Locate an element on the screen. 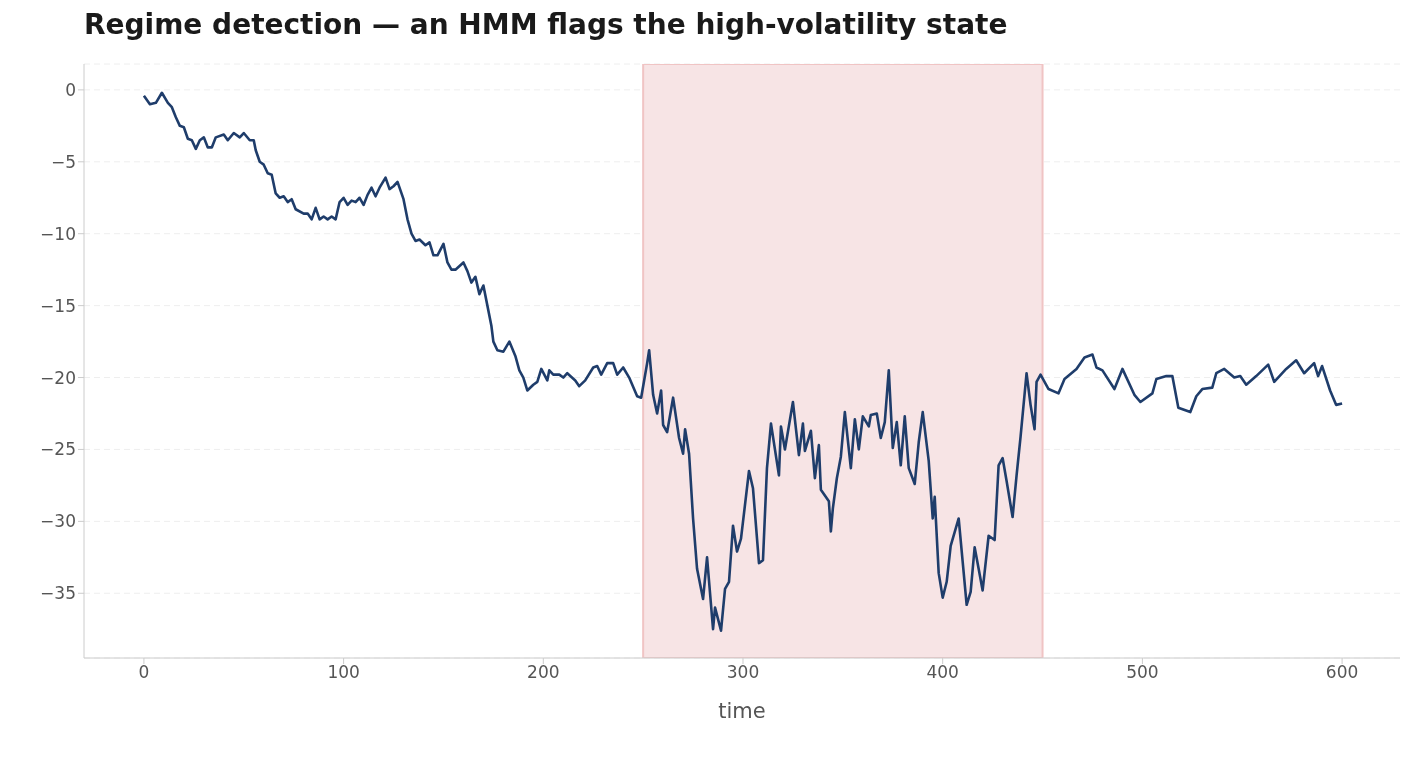 The width and height of the screenshot is (1420, 759). x-tick-label: 100 is located at coordinates (343, 672).